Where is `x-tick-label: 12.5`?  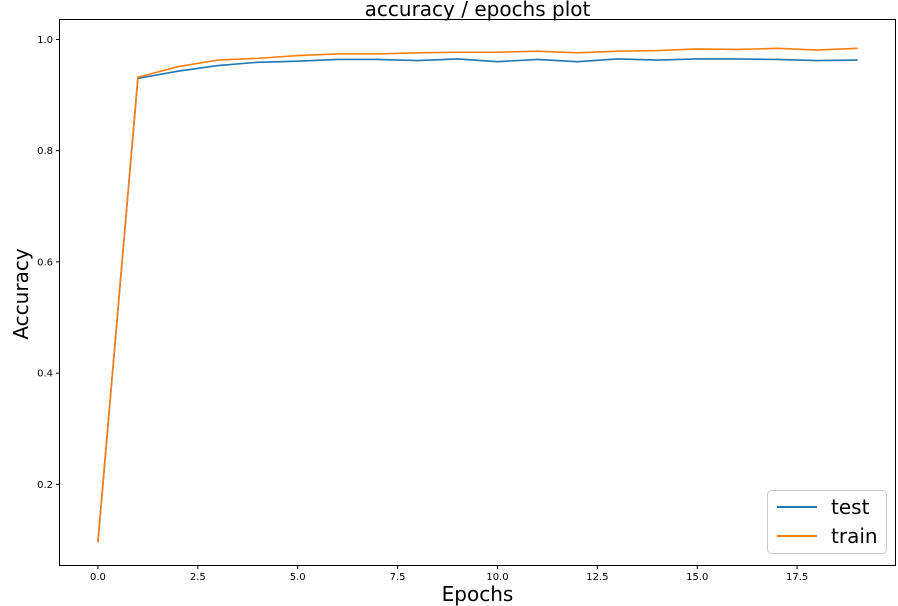
x-tick-label: 12.5 is located at coordinates (597, 577).